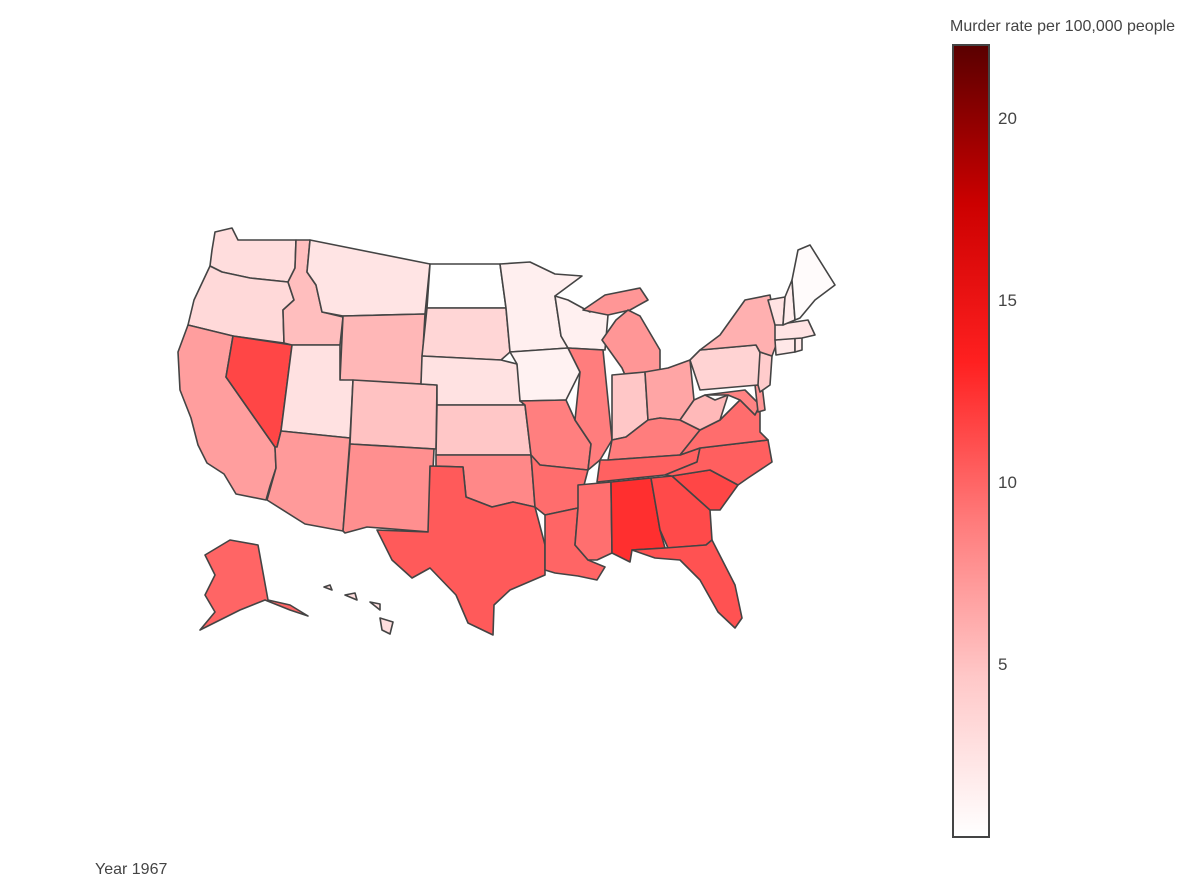 The width and height of the screenshot is (1202, 882). I want to click on state-az, so click(308, 481).